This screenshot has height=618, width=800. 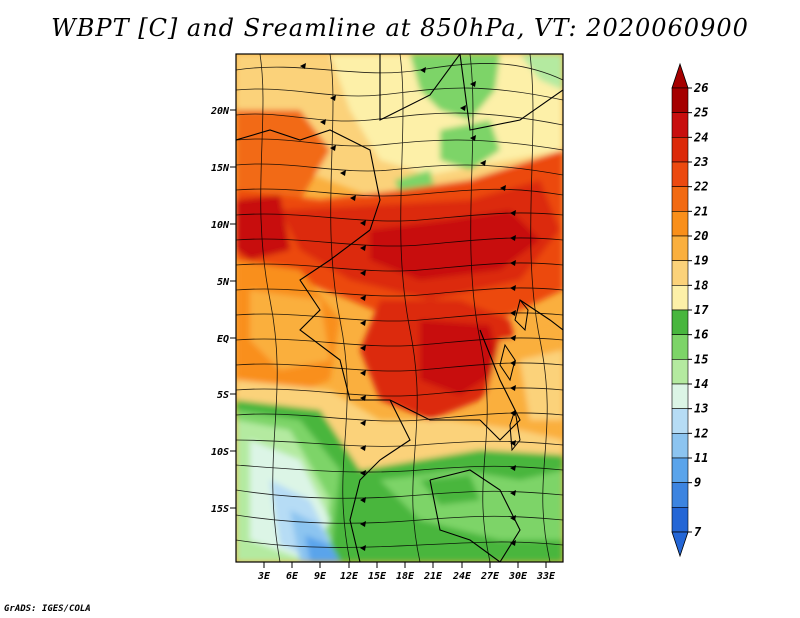 I want to click on colorbar-label: 23, so click(x=700, y=162).